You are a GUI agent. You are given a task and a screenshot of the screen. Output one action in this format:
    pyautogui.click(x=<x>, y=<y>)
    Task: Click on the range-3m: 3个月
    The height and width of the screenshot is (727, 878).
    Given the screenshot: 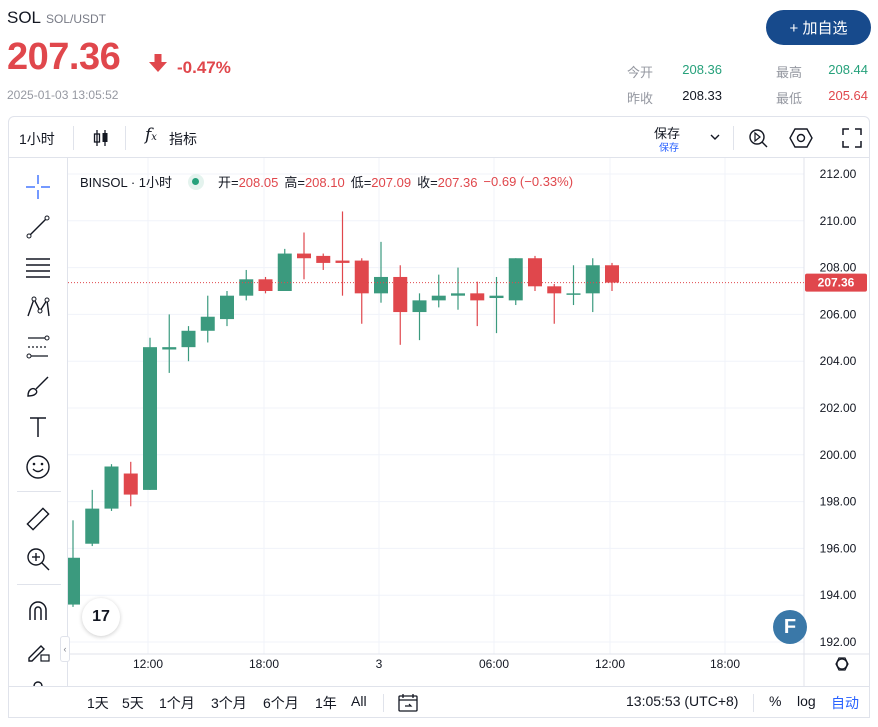 What is the action you would take?
    pyautogui.click(x=229, y=703)
    